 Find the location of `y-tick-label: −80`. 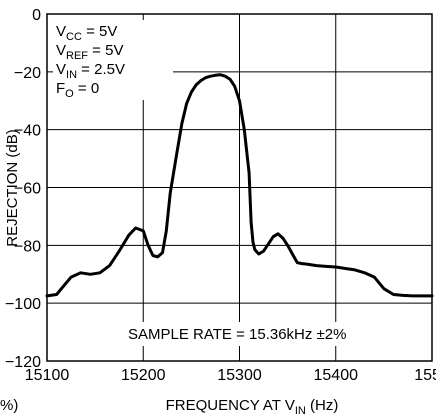

y-tick-label: −80 is located at coordinates (27, 246).